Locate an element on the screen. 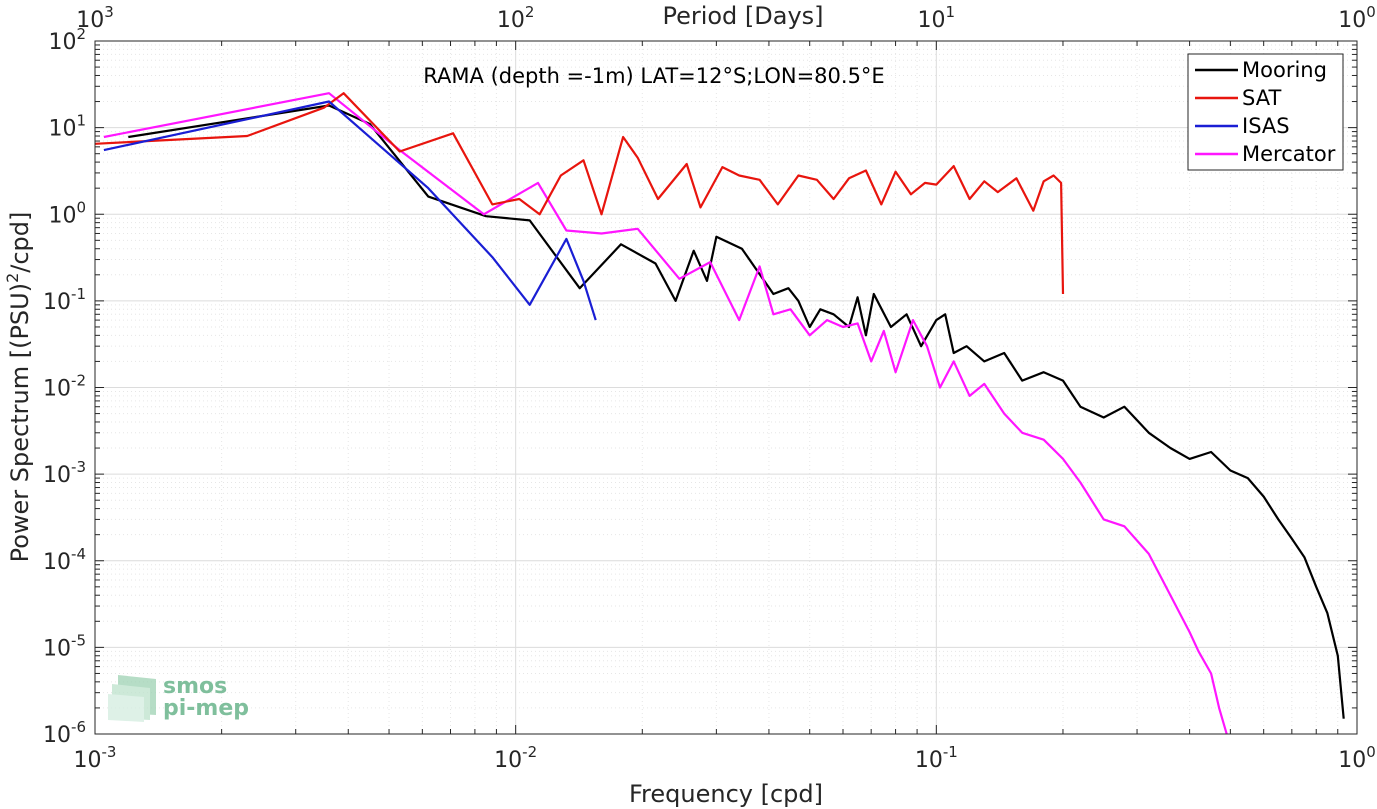  top-tick-labels: 10³ 10² 10¹ 10⁰ is located at coordinates (726, 18).